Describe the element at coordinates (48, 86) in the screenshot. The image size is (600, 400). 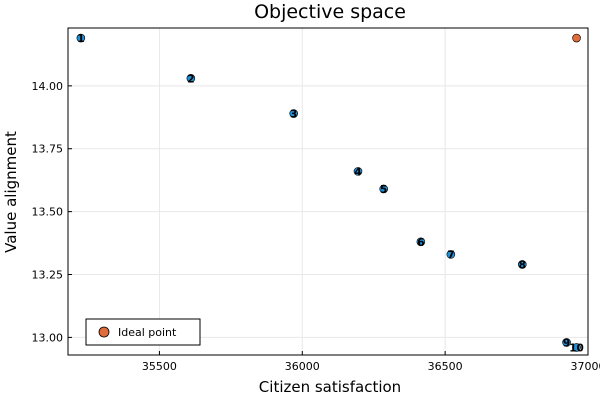
I see `y-tick-label: 14.00` at that location.